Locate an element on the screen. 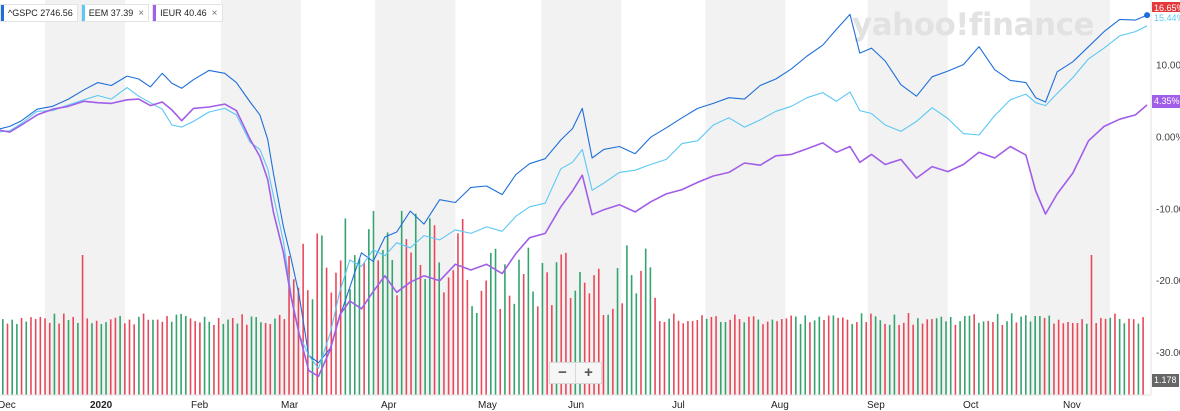 The height and width of the screenshot is (411, 1180). zoom-out-button: − is located at coordinates (562, 372).